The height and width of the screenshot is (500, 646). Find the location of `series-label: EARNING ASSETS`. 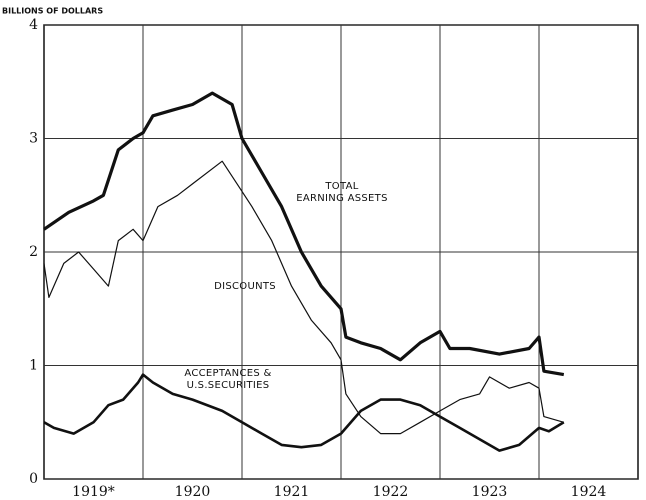

series-label: EARNING ASSETS is located at coordinates (341, 198).